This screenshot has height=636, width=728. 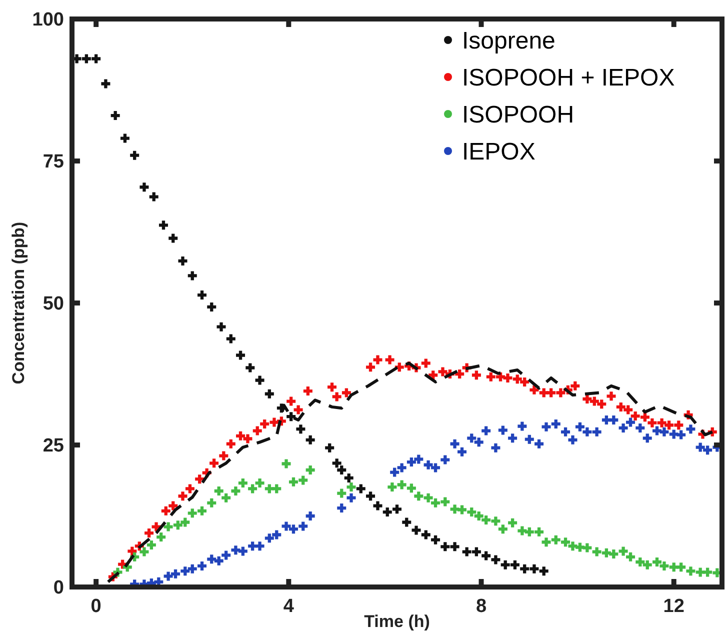 I want to click on y-axis-title: Concentration (ppb), so click(x=18, y=303).